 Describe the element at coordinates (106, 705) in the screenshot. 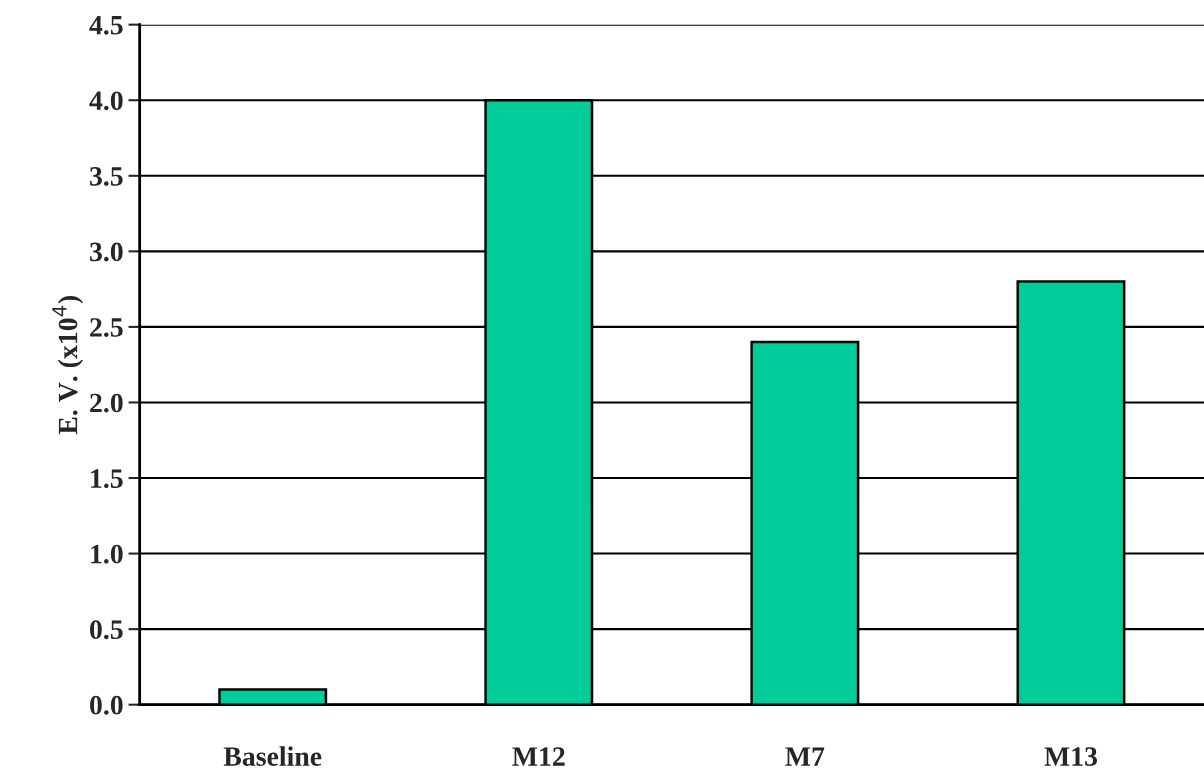

I see `y-tick-label: 0.0` at that location.